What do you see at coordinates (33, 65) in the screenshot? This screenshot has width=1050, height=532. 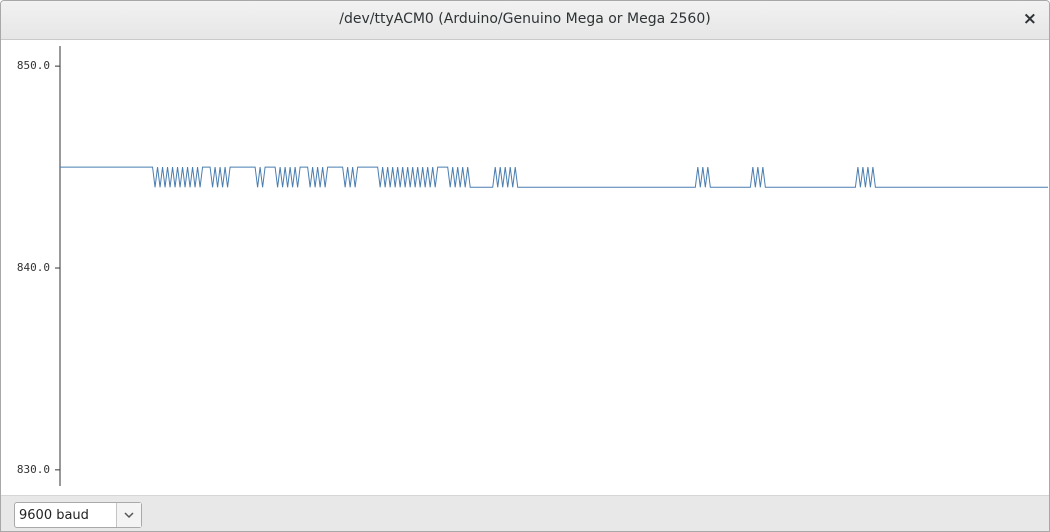 I see `y-tick-label: 850.0` at bounding box center [33, 65].